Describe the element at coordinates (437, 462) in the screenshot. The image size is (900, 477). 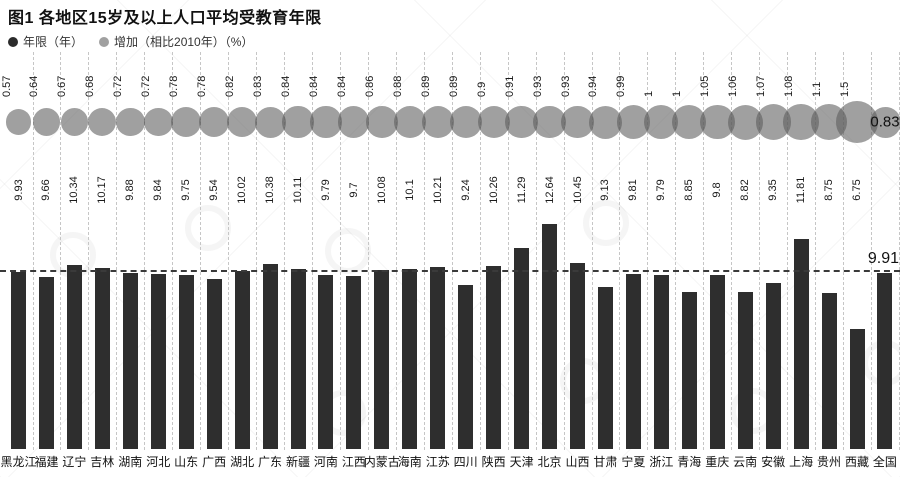
I see `x-axis-label: 江苏` at that location.